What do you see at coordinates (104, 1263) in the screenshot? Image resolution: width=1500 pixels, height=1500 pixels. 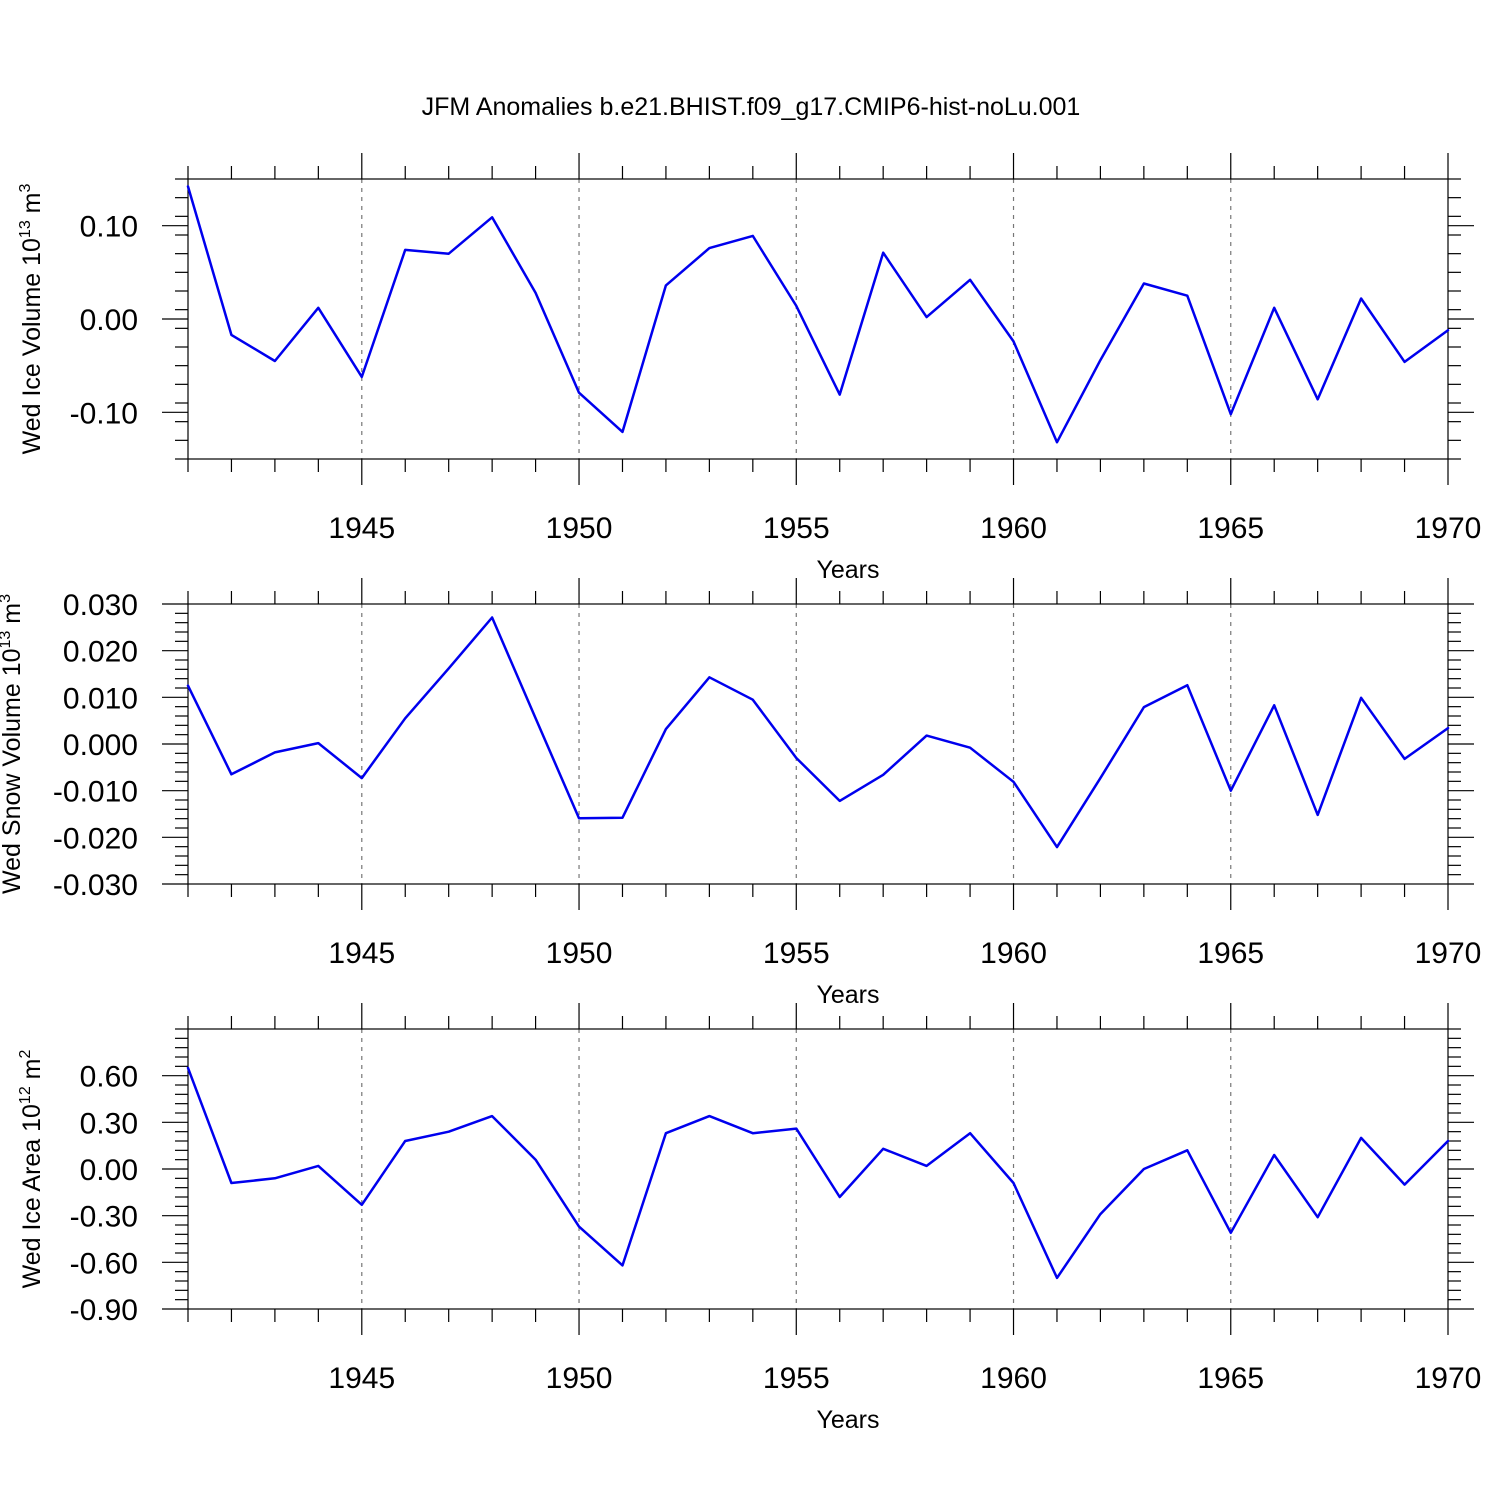 I see `y-tick-label: -0.60` at bounding box center [104, 1263].